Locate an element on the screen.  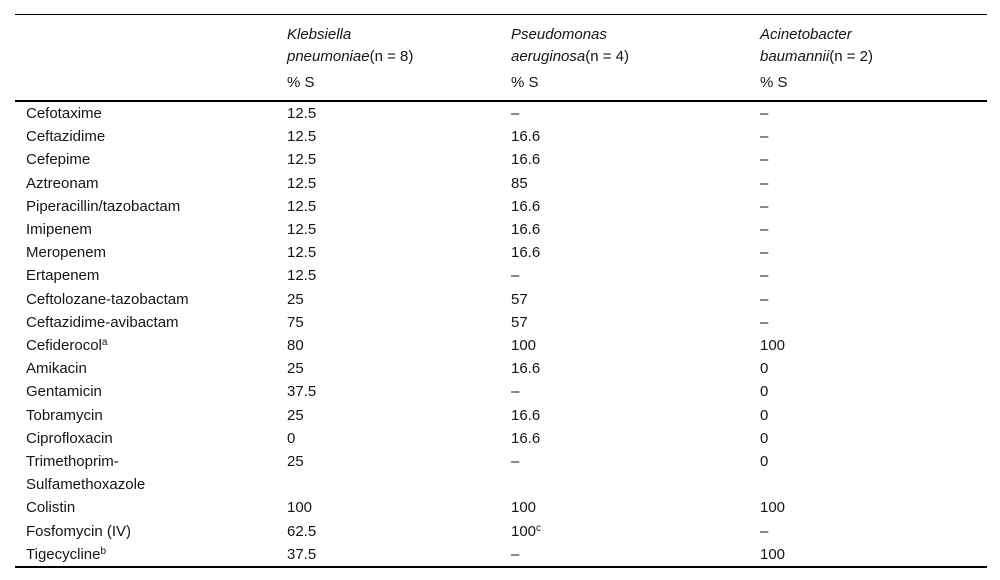
table-row: Fosfomycin (IV) 62.5 100c – is located at coordinates (501, 531).